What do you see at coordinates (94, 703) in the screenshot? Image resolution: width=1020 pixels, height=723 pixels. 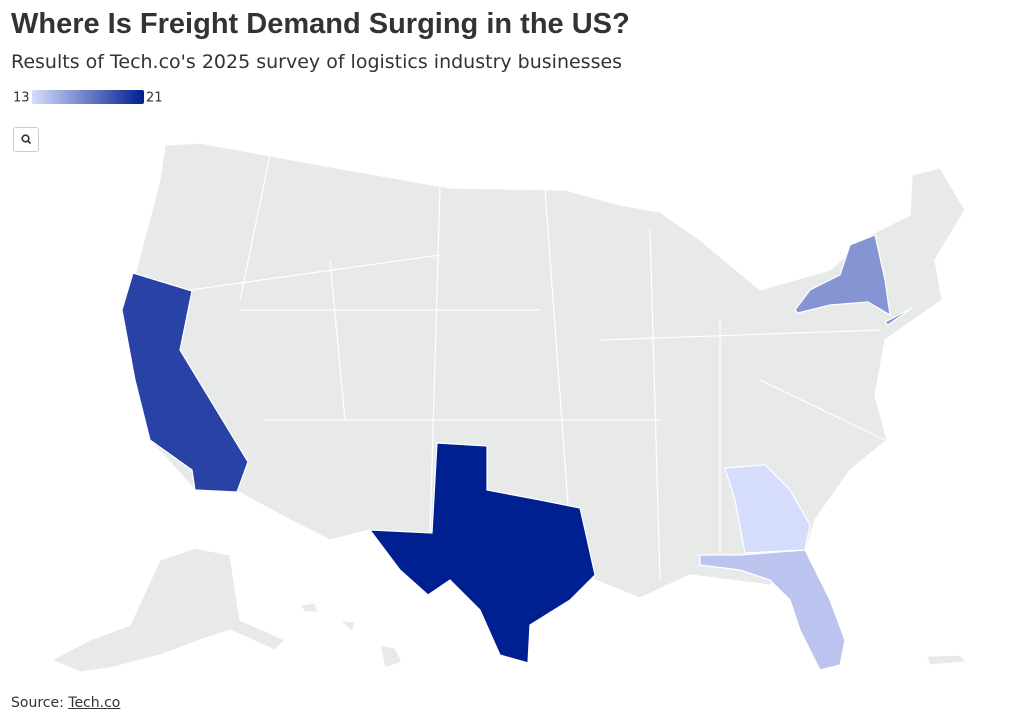 I see `source-link: Tech.co` at bounding box center [94, 703].